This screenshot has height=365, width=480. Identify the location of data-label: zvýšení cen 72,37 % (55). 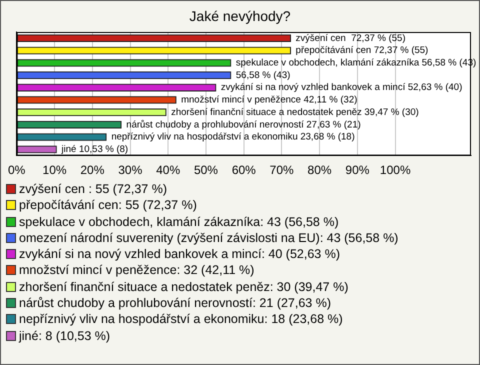
(351, 38).